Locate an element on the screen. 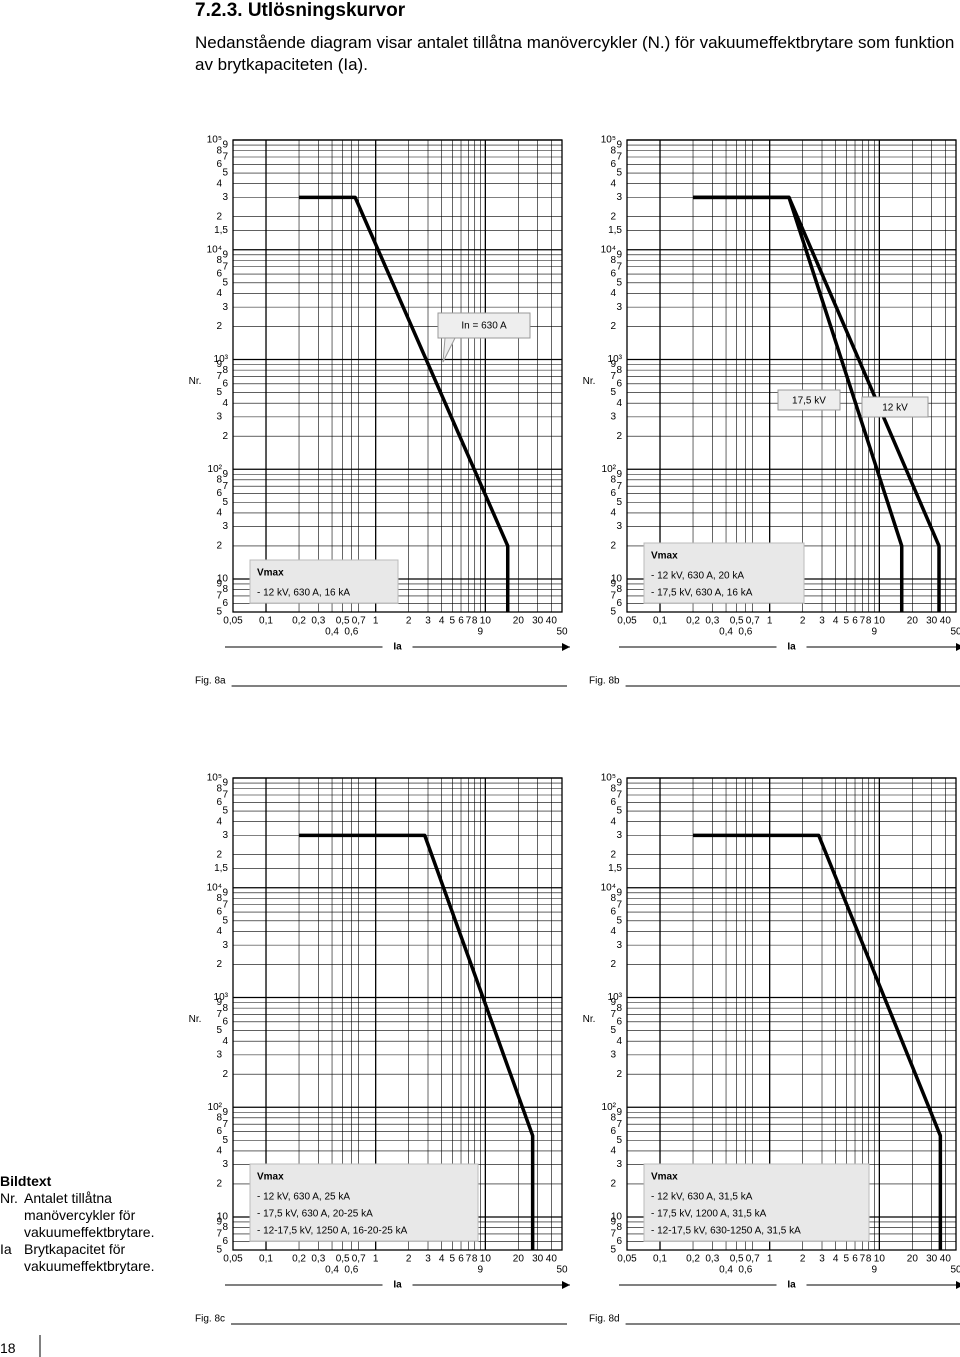  y-tick-label: 10⁵ is located at coordinates (214, 140).